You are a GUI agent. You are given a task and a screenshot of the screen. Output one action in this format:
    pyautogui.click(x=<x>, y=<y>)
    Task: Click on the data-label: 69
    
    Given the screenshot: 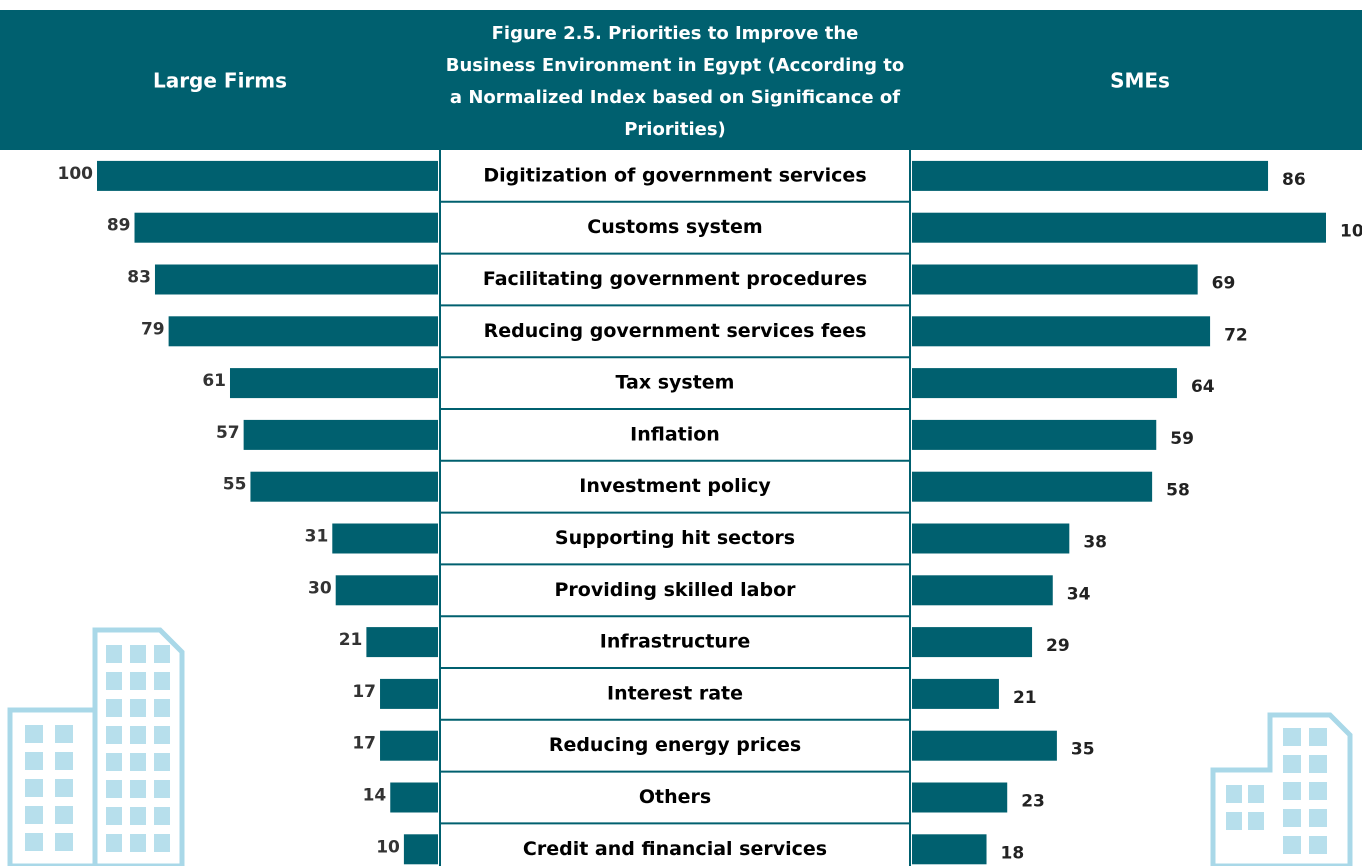 What is the action you would take?
    pyautogui.click(x=1224, y=284)
    